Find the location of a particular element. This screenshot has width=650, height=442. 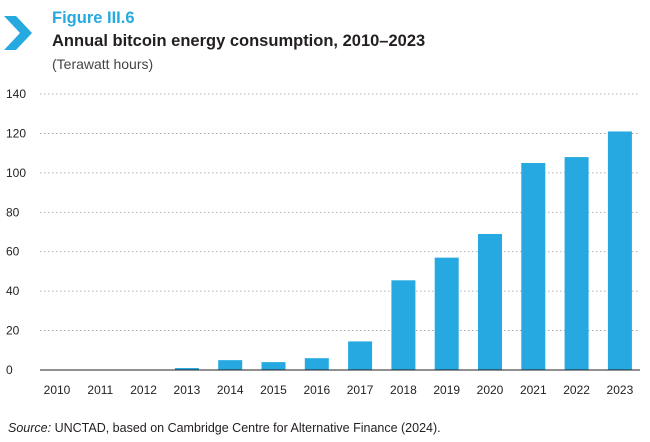

x-tick-label: 2010 is located at coordinates (57, 390).